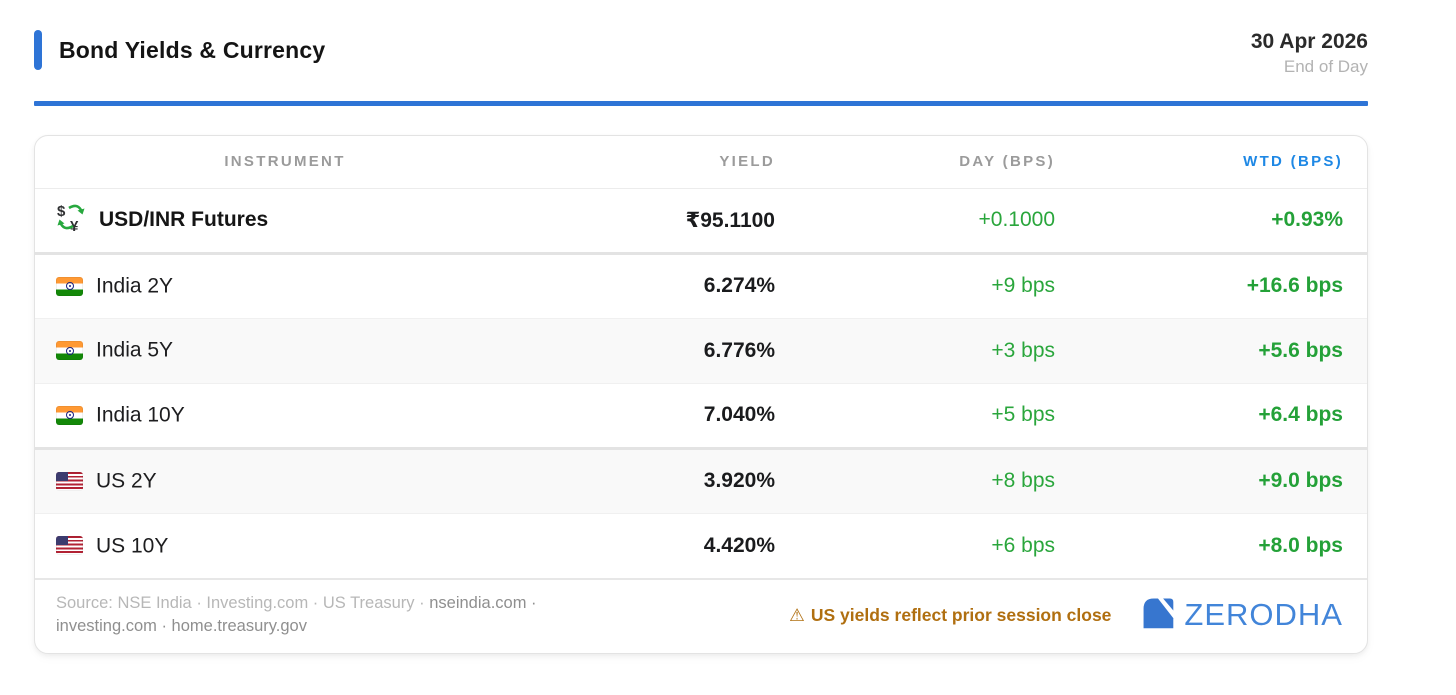 The image size is (1456, 695). Describe the element at coordinates (1007, 162) in the screenshot. I see `column-header-day: DAY (BPS)` at that location.